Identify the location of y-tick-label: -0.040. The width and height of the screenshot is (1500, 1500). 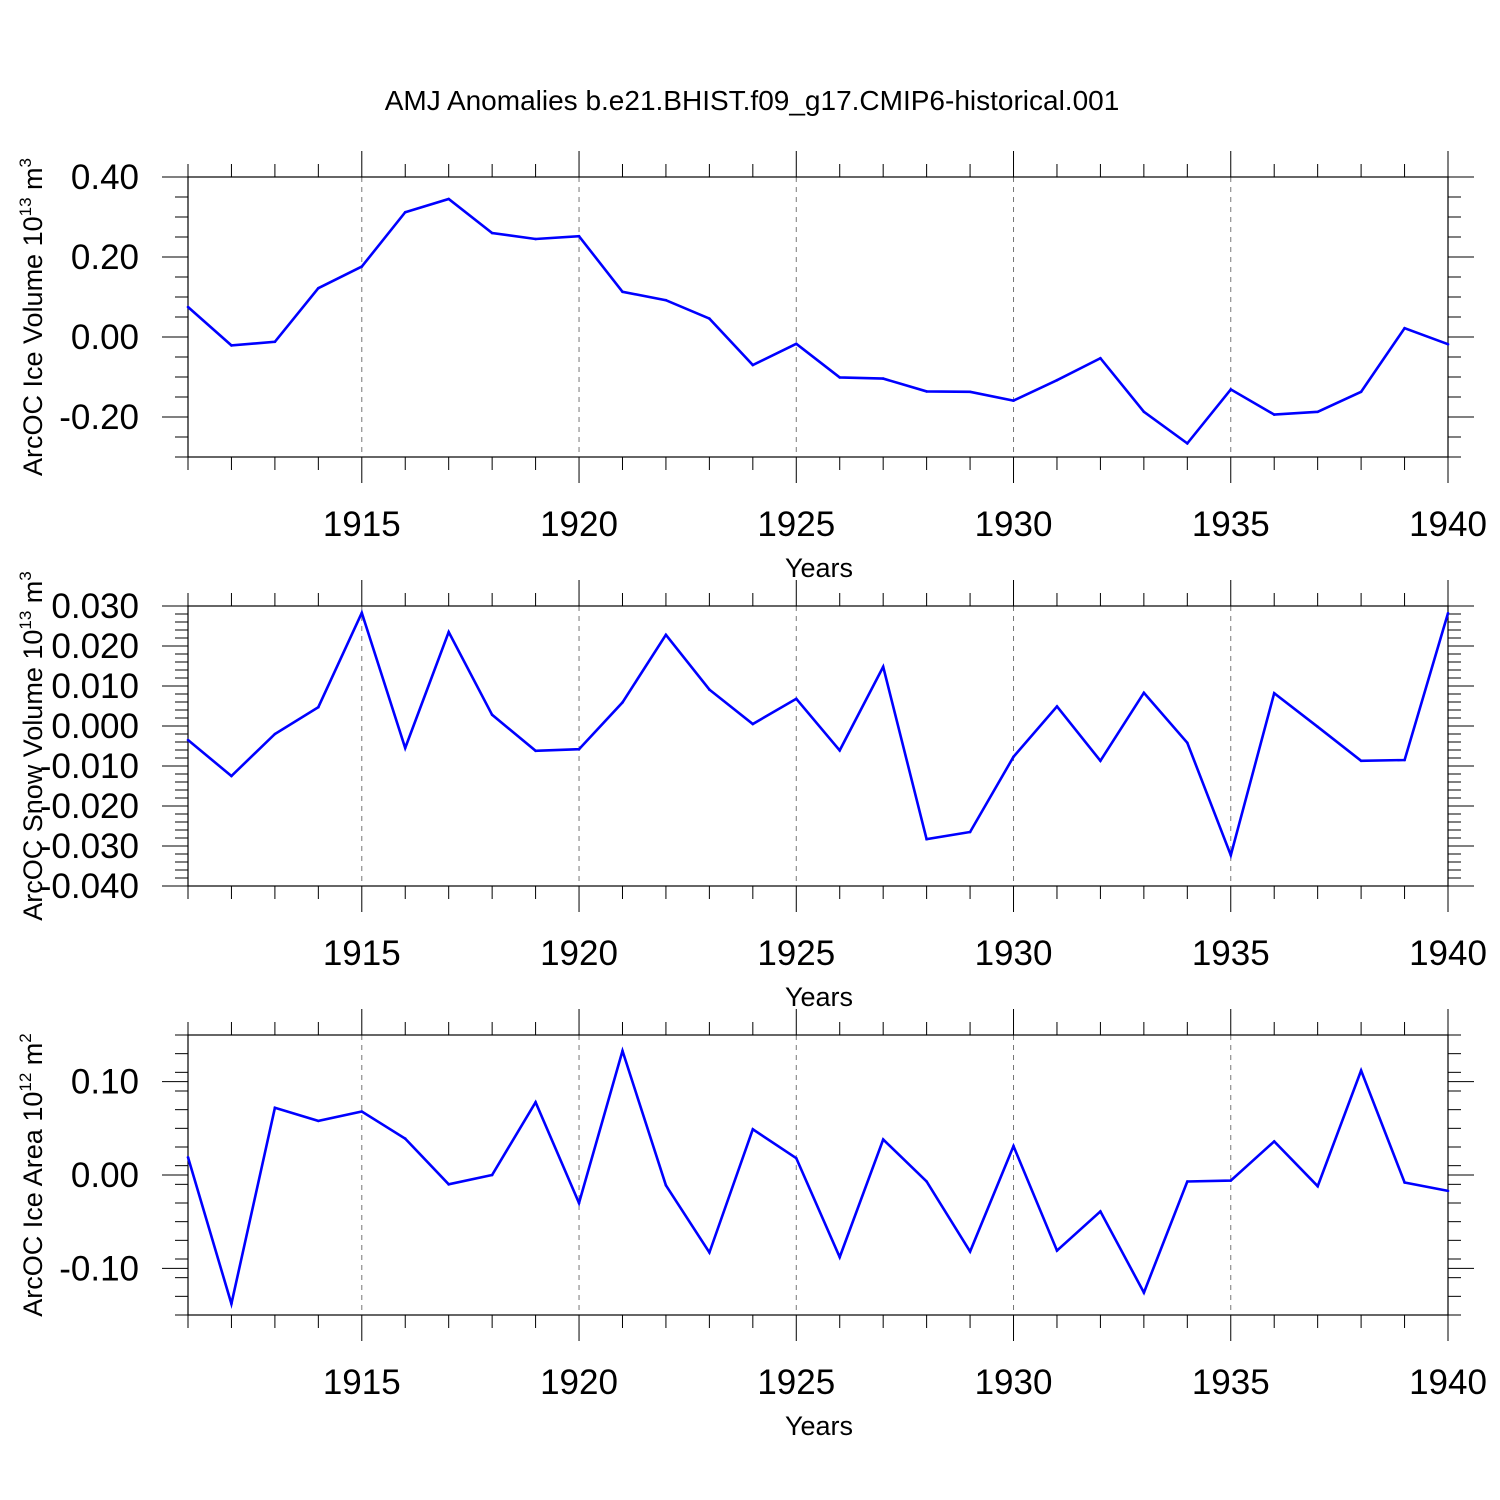
(89, 886).